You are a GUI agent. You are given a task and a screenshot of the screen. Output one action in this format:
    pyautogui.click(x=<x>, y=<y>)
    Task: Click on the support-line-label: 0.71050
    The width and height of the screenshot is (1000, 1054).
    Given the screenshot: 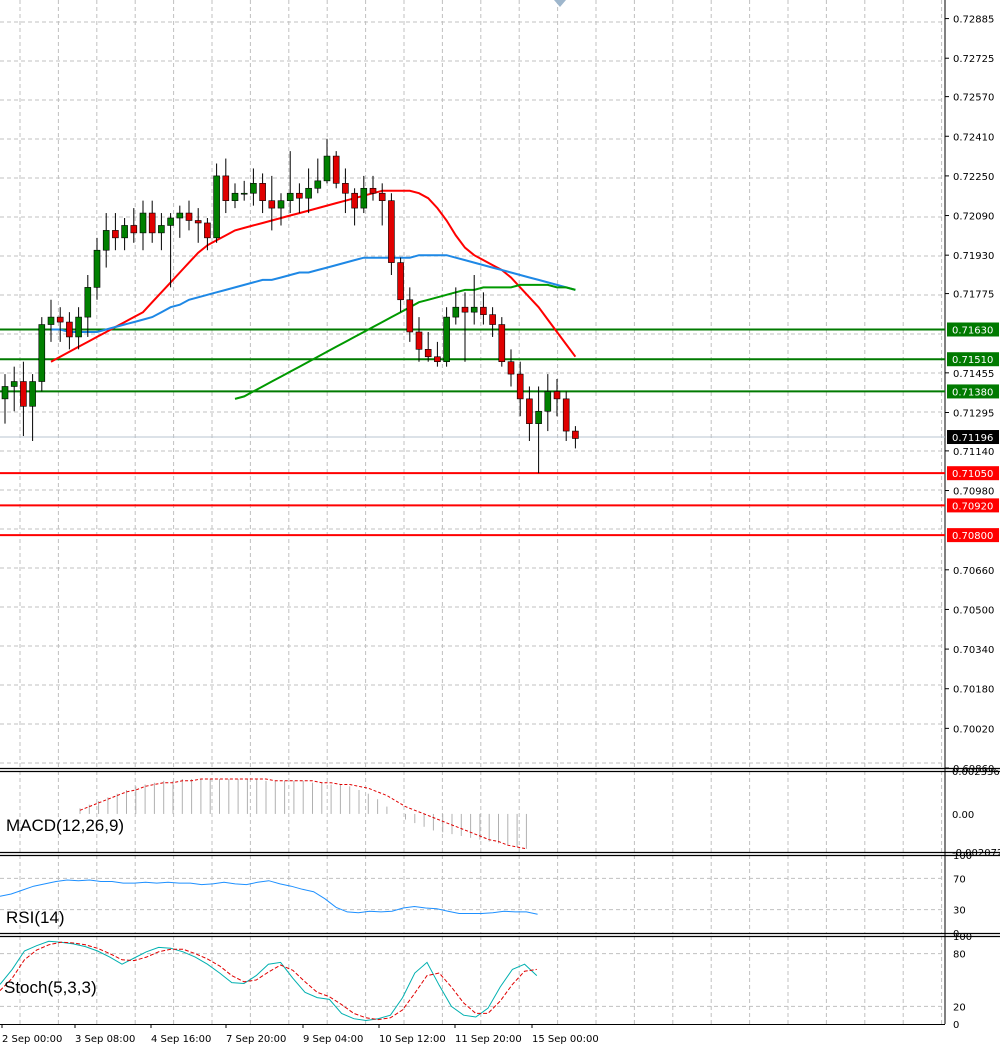 What is the action you would take?
    pyautogui.click(x=972, y=474)
    